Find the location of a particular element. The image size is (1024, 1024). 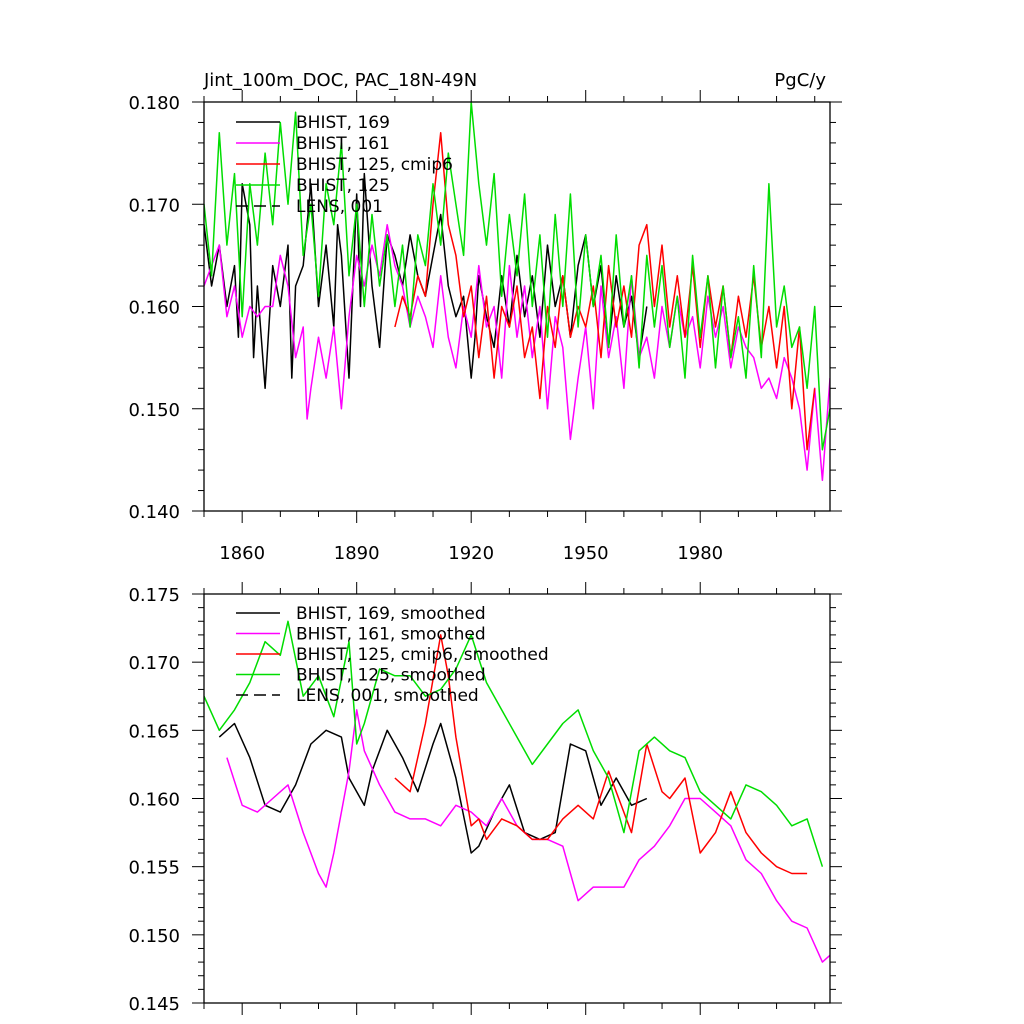

y-tick-label: 0.175 is located at coordinates (154, 595).